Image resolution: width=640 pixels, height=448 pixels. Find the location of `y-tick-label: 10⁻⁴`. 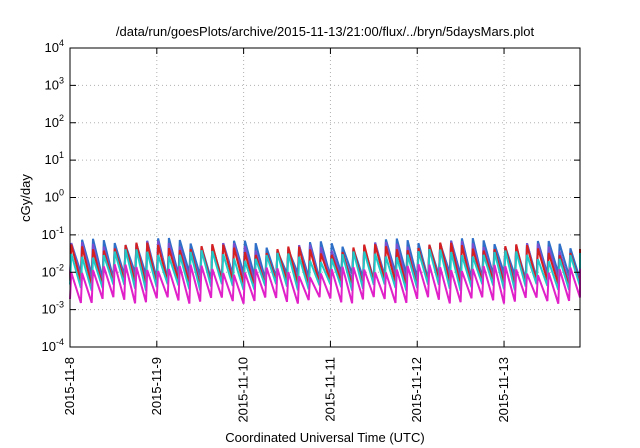

y-tick-label: 10⁻⁴ is located at coordinates (53, 345).